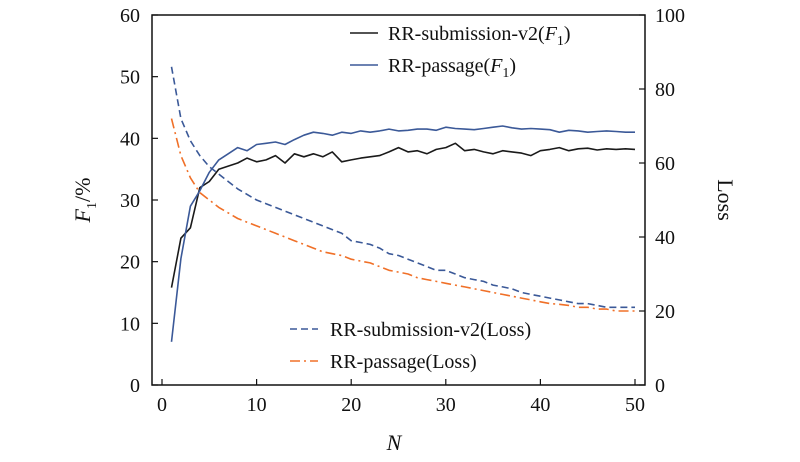  Describe the element at coordinates (82, 190) in the screenshot. I see `left-y-axis-label-suffix: /%` at that location.